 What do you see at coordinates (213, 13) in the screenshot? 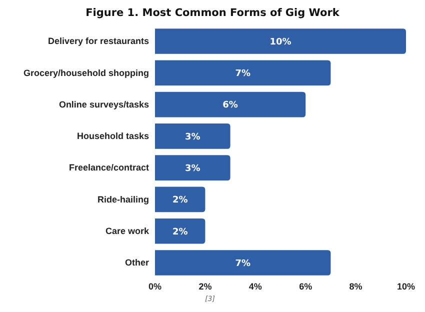
I see `chart-title: Figure 1. Most Common Forms of Gig Work` at bounding box center [213, 13].